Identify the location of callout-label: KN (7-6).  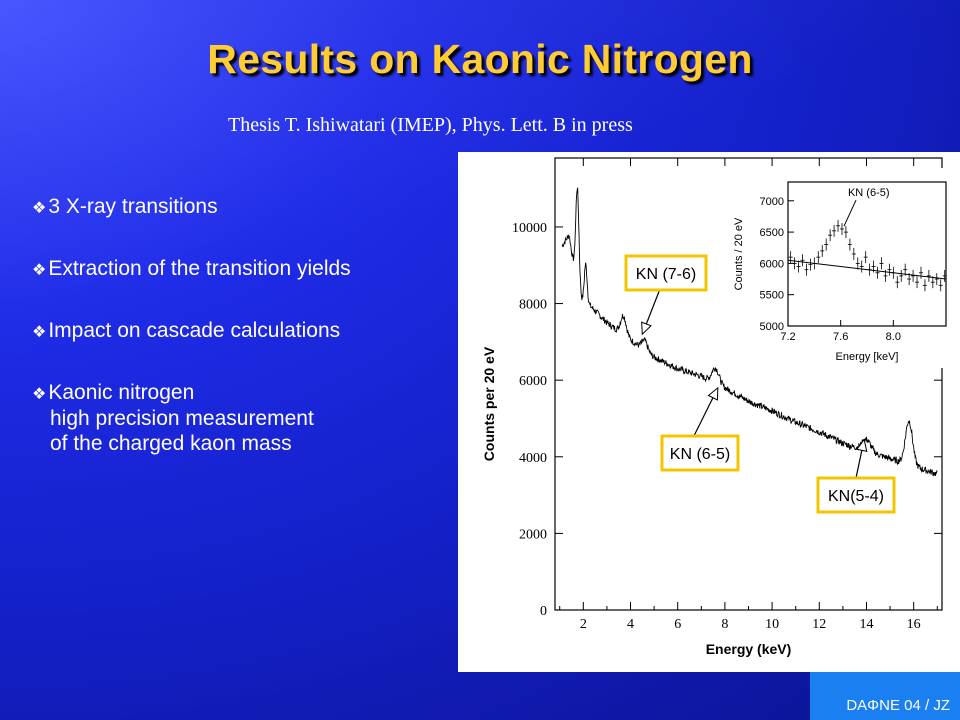
(666, 274).